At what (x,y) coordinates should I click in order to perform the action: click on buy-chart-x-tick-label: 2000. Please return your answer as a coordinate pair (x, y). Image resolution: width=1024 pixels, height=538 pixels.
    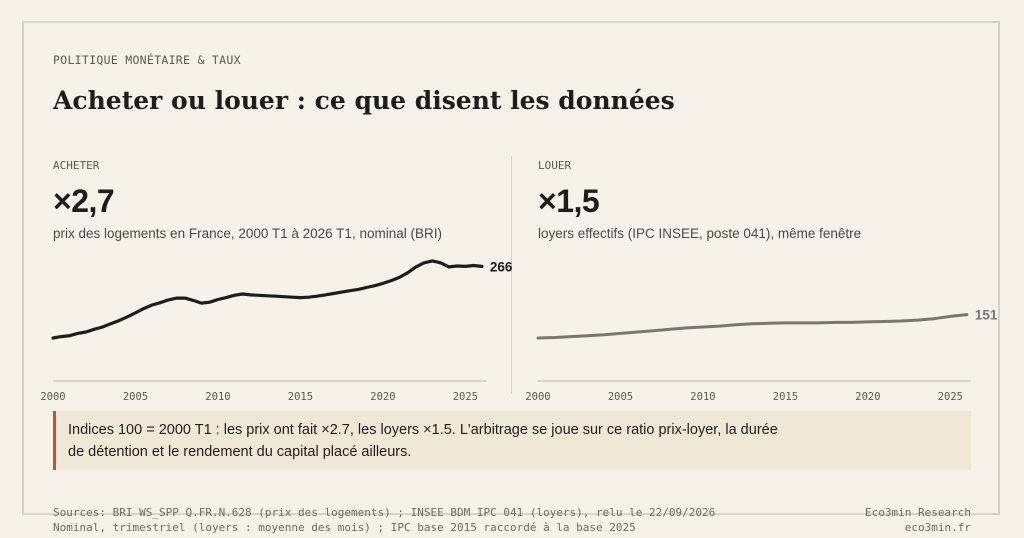
    Looking at the image, I should click on (52, 397).